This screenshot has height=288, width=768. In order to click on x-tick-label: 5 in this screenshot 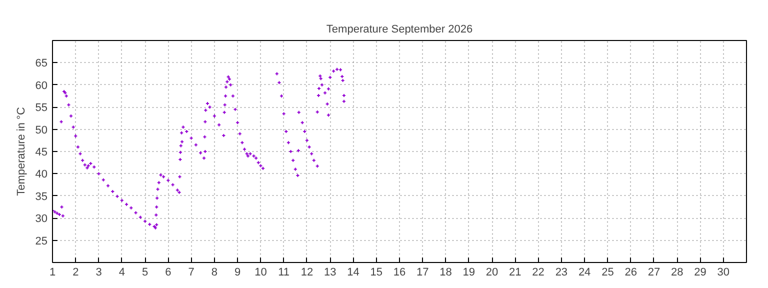, I will do `click(145, 272)`.